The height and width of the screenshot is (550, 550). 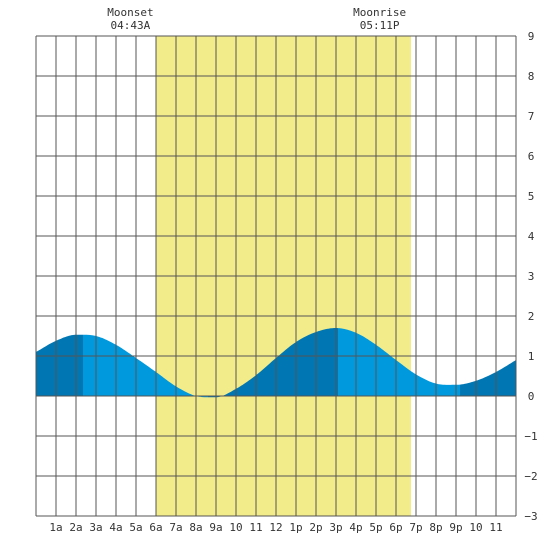 What do you see at coordinates (130, 12) in the screenshot?
I see `moon-event-label: Moonset` at bounding box center [130, 12].